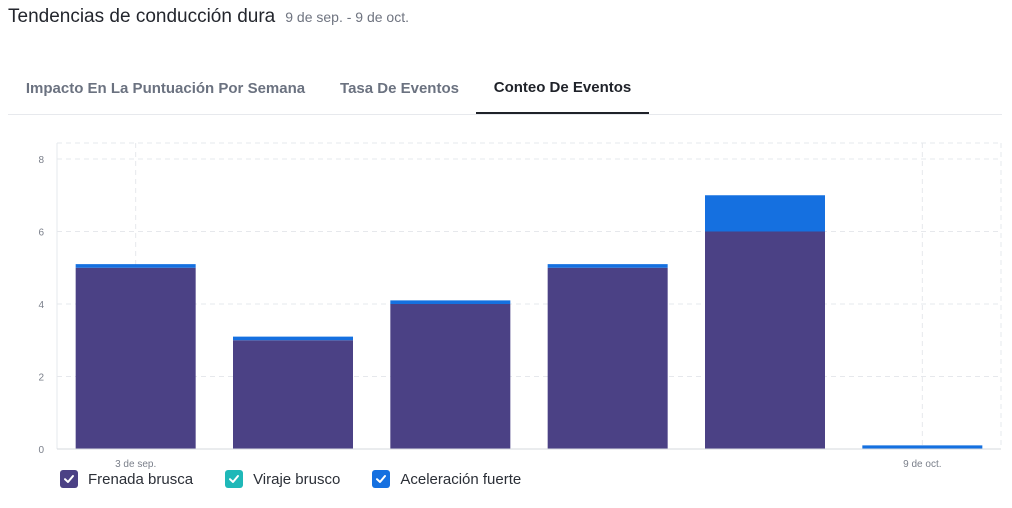 Image resolution: width=1012 pixels, height=508 pixels. Describe the element at coordinates (41, 450) in the screenshot. I see `y-tick-label: 0` at that location.